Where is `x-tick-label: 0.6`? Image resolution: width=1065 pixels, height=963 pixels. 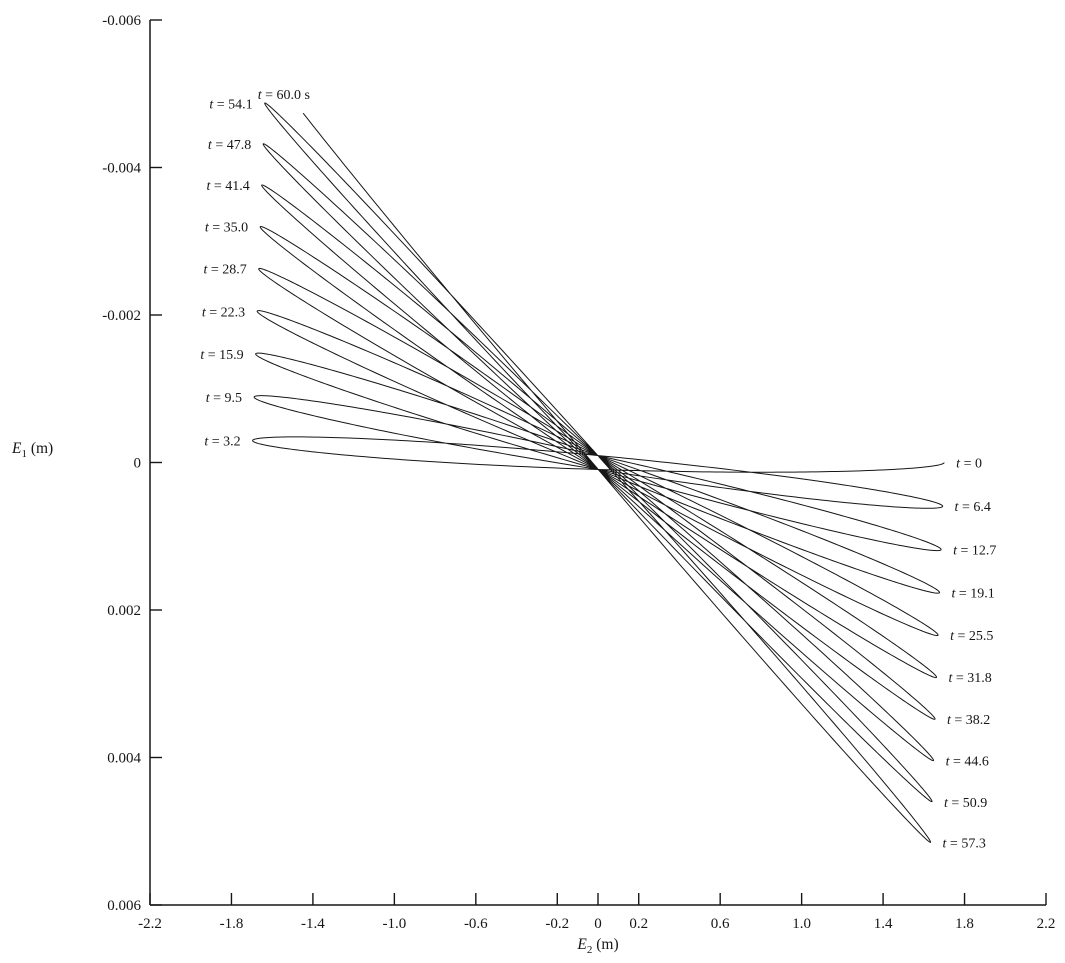
x-tick-label: 0.6 is located at coordinates (720, 924).